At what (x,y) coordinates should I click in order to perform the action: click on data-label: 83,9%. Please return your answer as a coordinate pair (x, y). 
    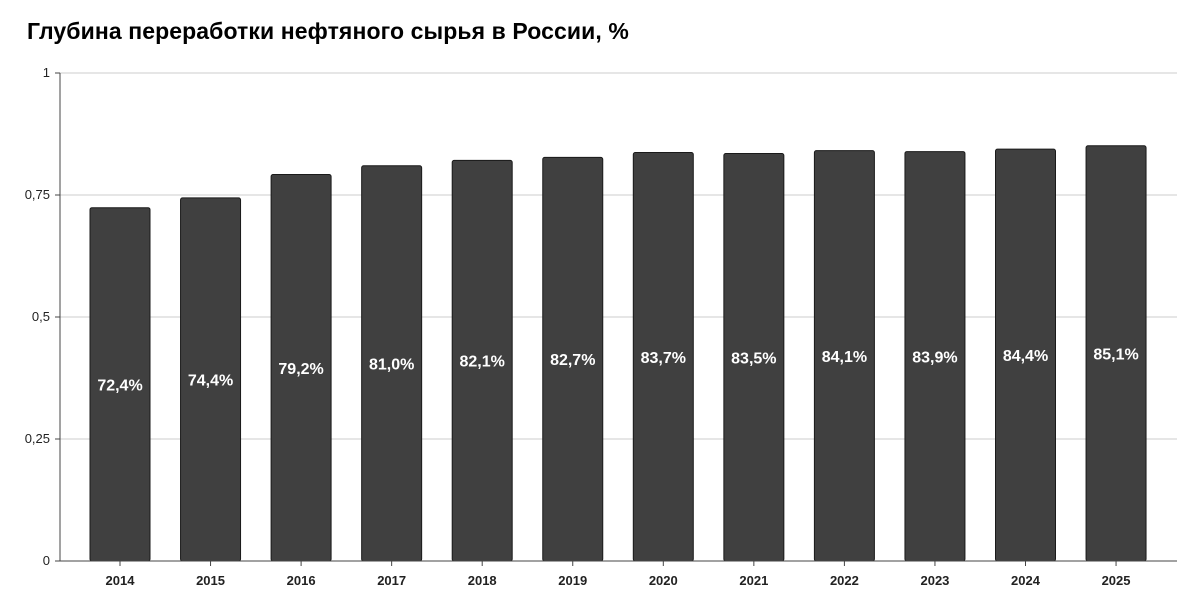
    Looking at the image, I should click on (934, 357).